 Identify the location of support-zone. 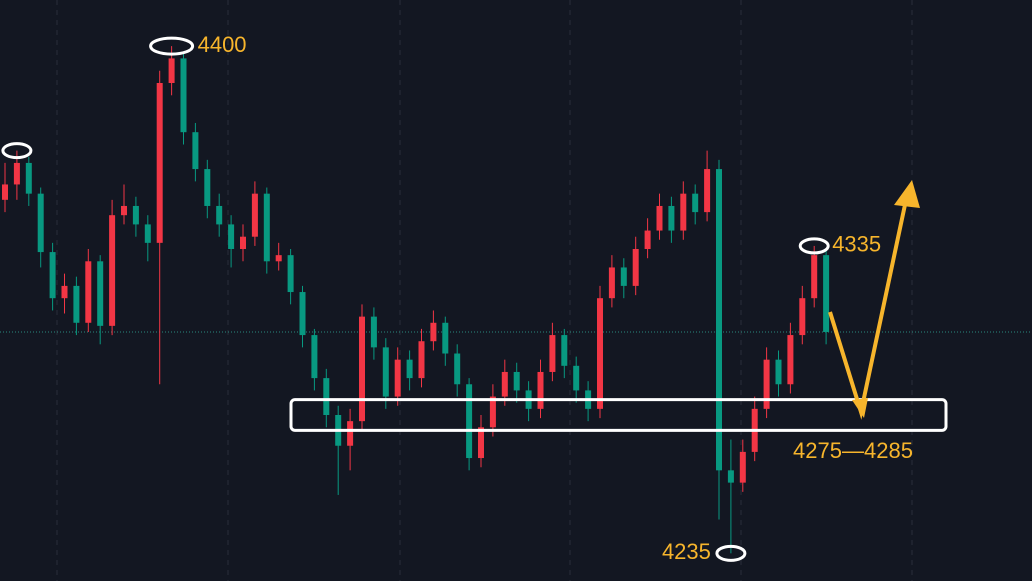
(618, 415).